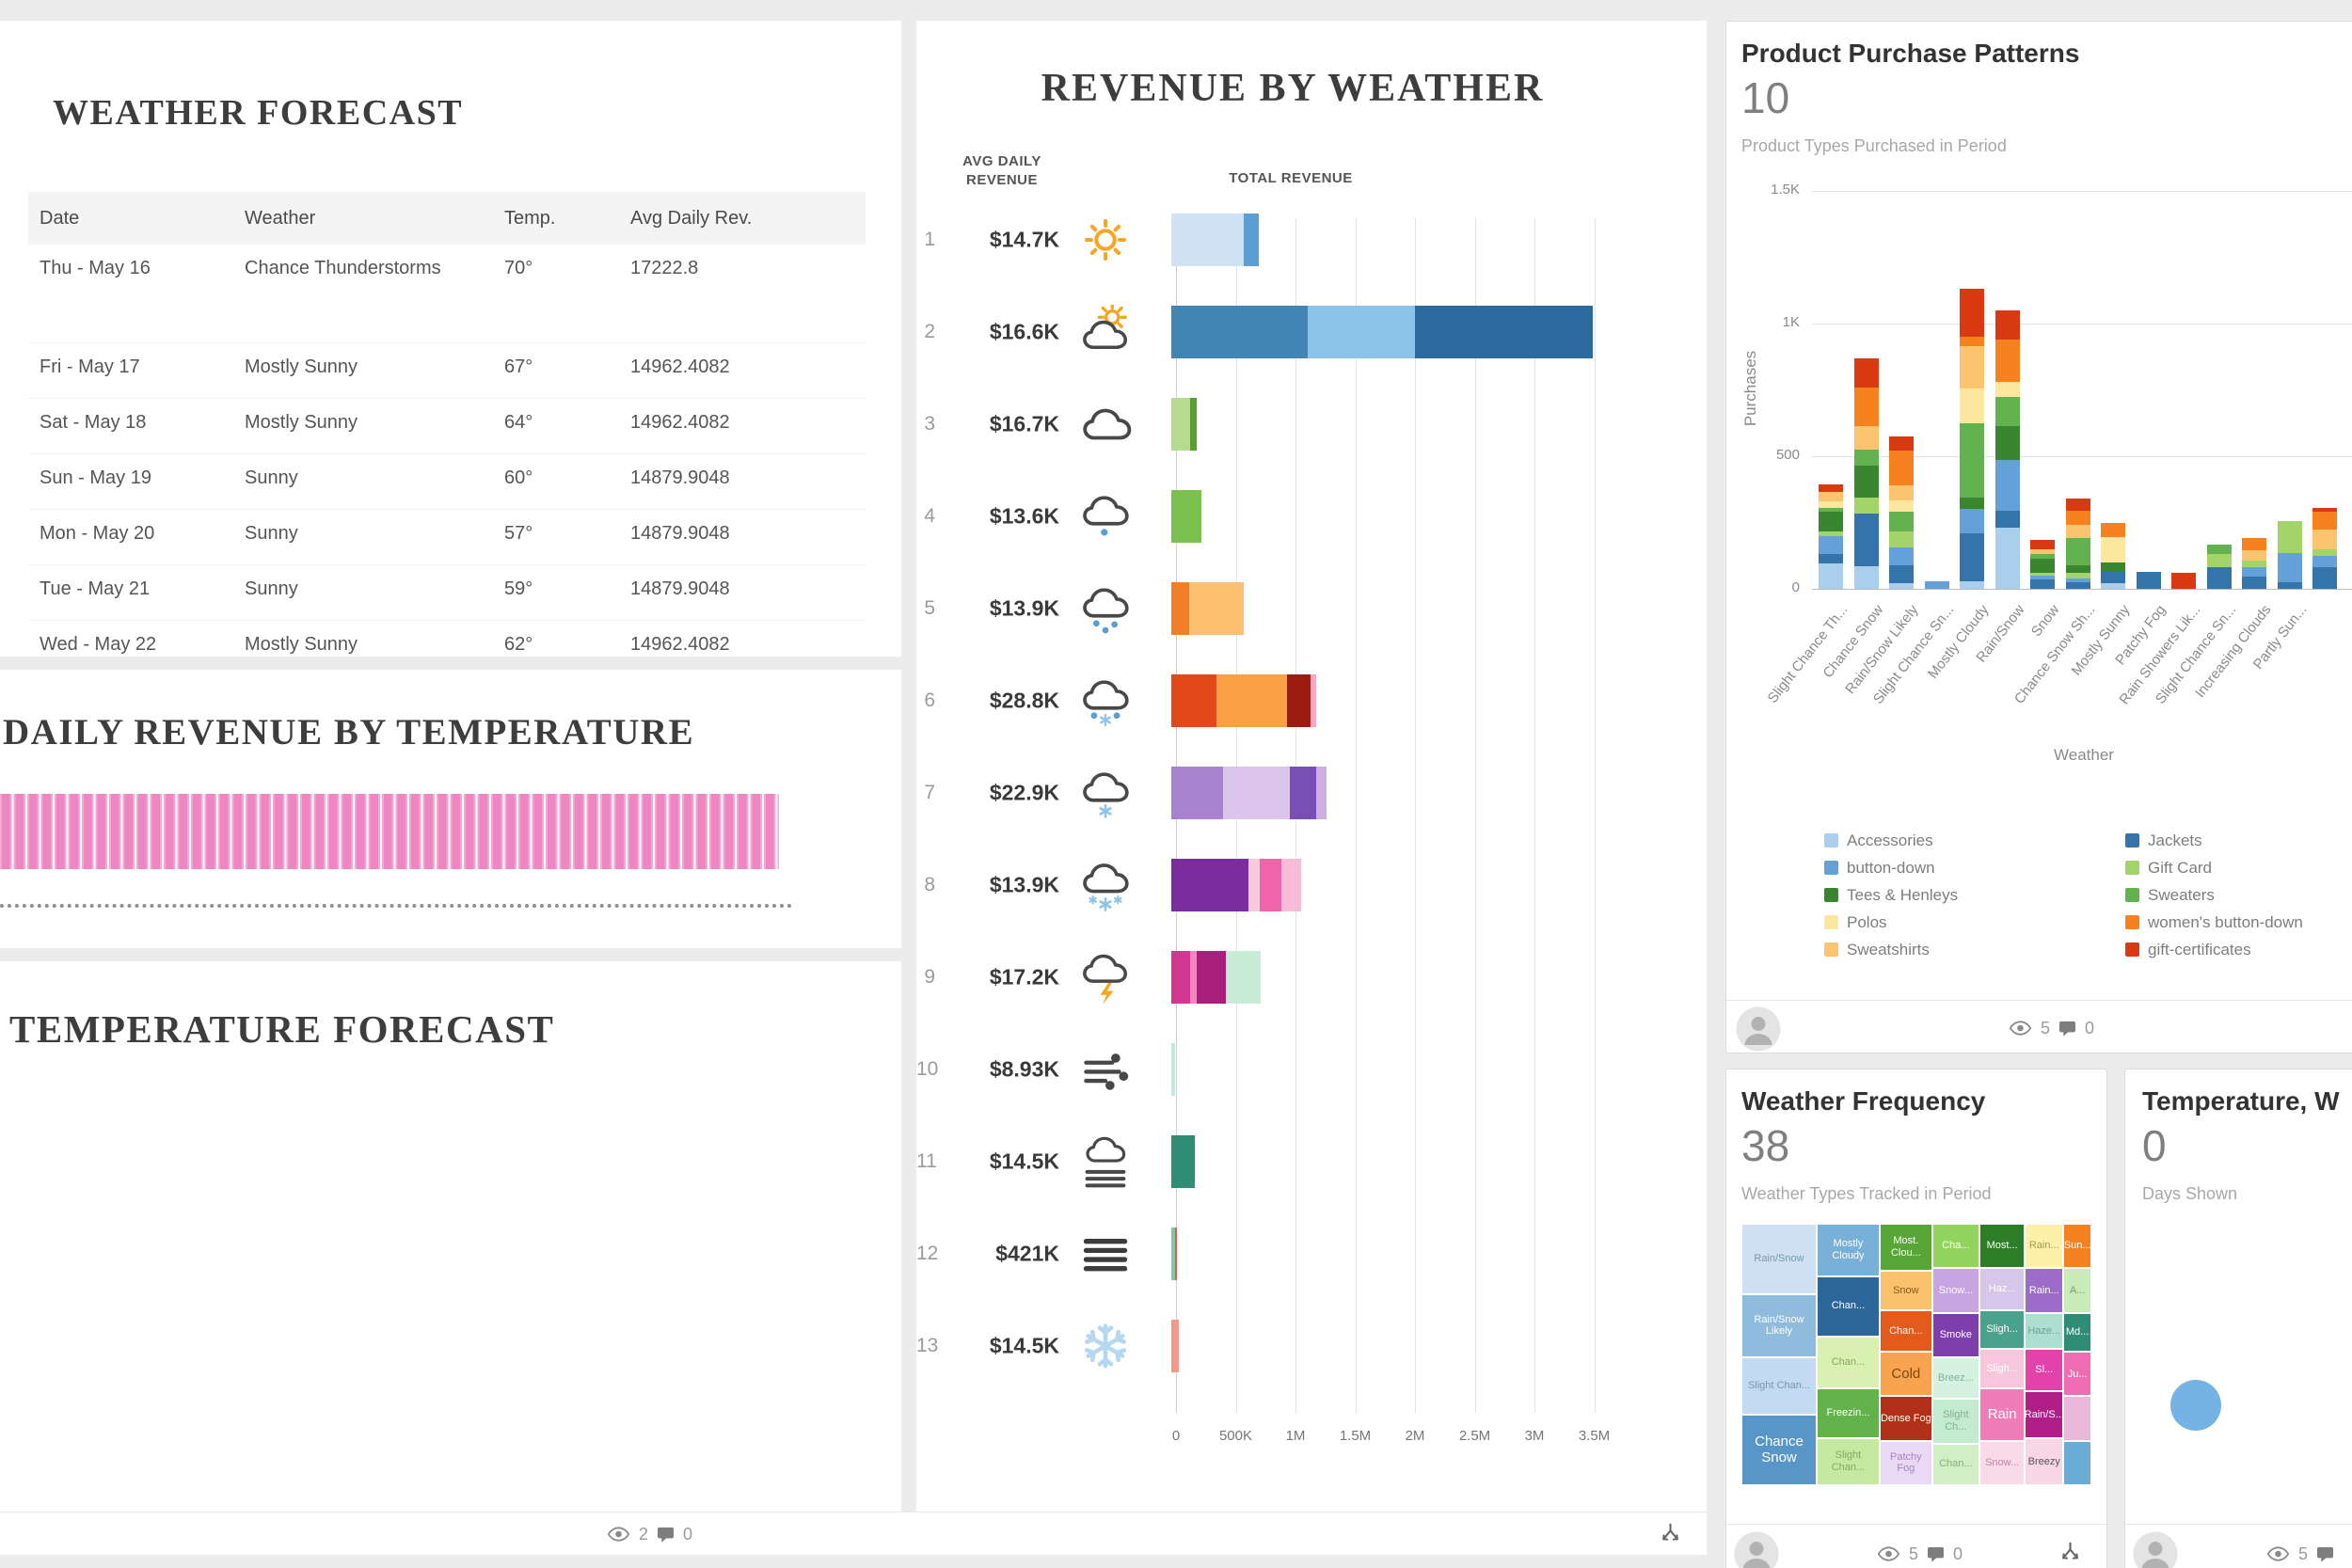 Image resolution: width=2352 pixels, height=1568 pixels. What do you see at coordinates (1955, 1334) in the screenshot?
I see `treemap-cell: Smoke` at bounding box center [1955, 1334].